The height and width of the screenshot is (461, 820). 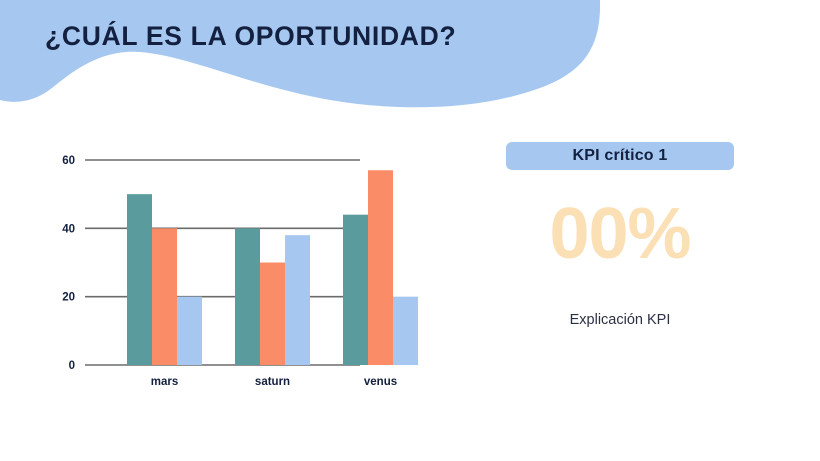 I want to click on y-axis-tick-label: 20, so click(x=68, y=298).